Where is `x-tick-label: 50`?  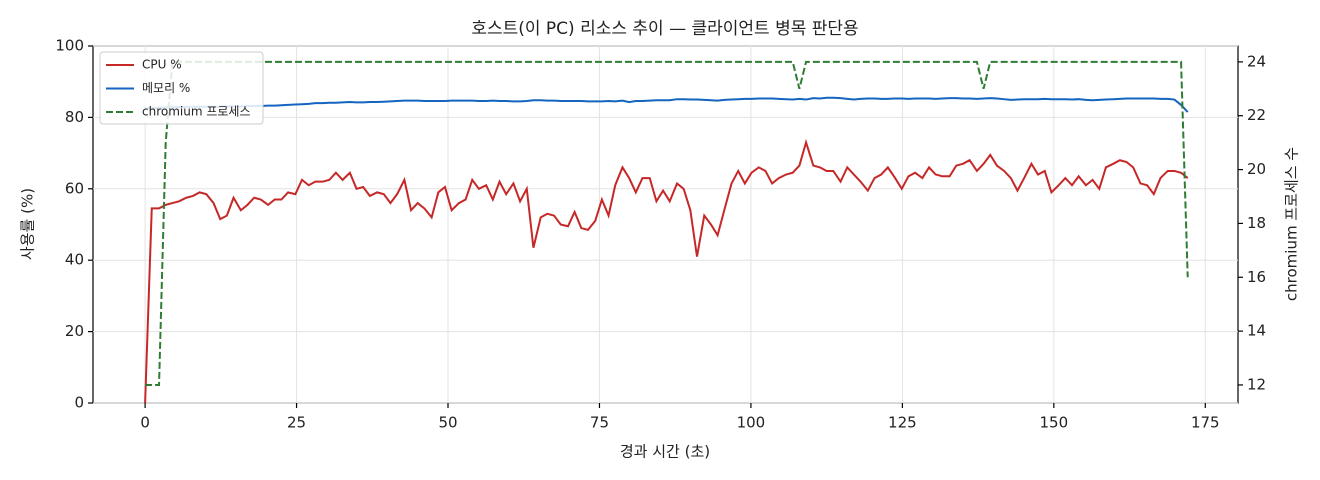
x-tick-label: 50 is located at coordinates (447, 423).